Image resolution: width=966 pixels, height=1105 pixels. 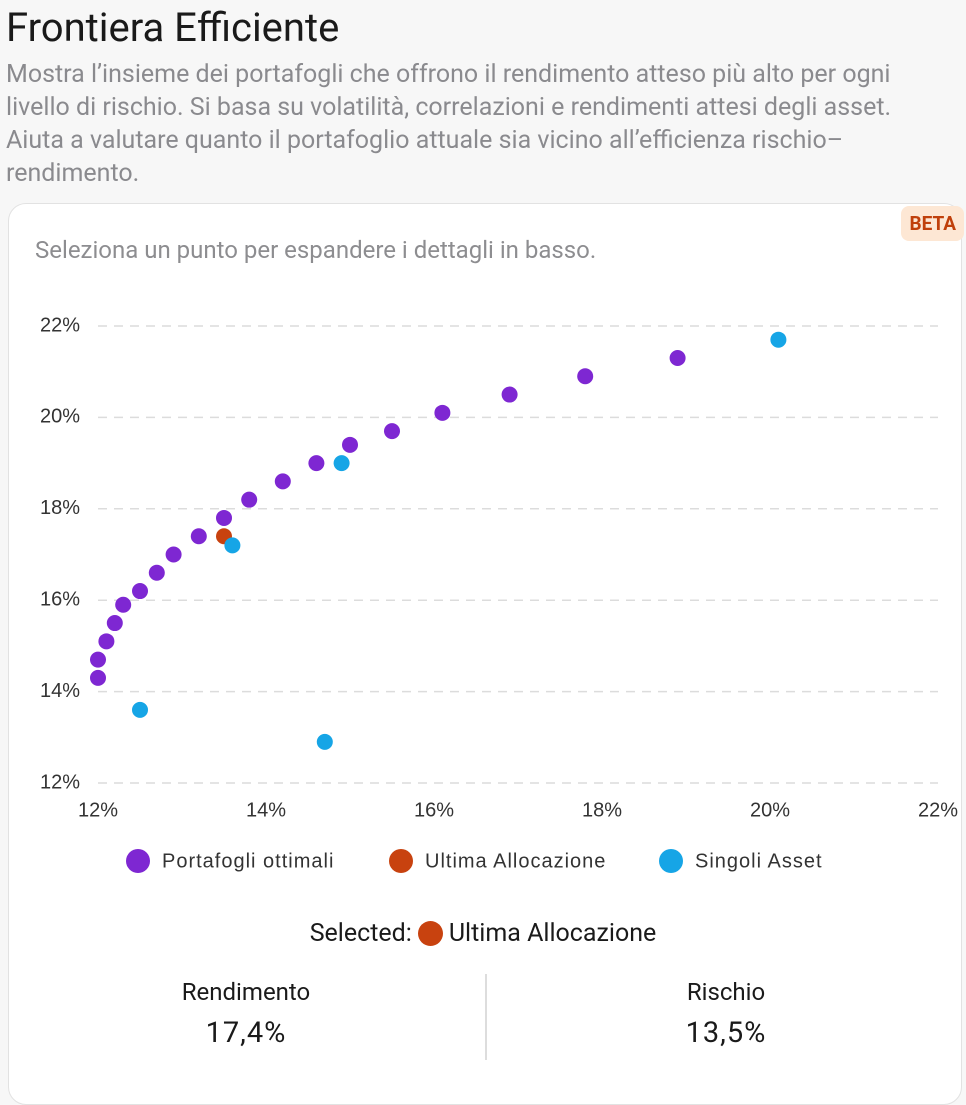 I want to click on legend-label: Ultima Allocazione, so click(x=515, y=861).